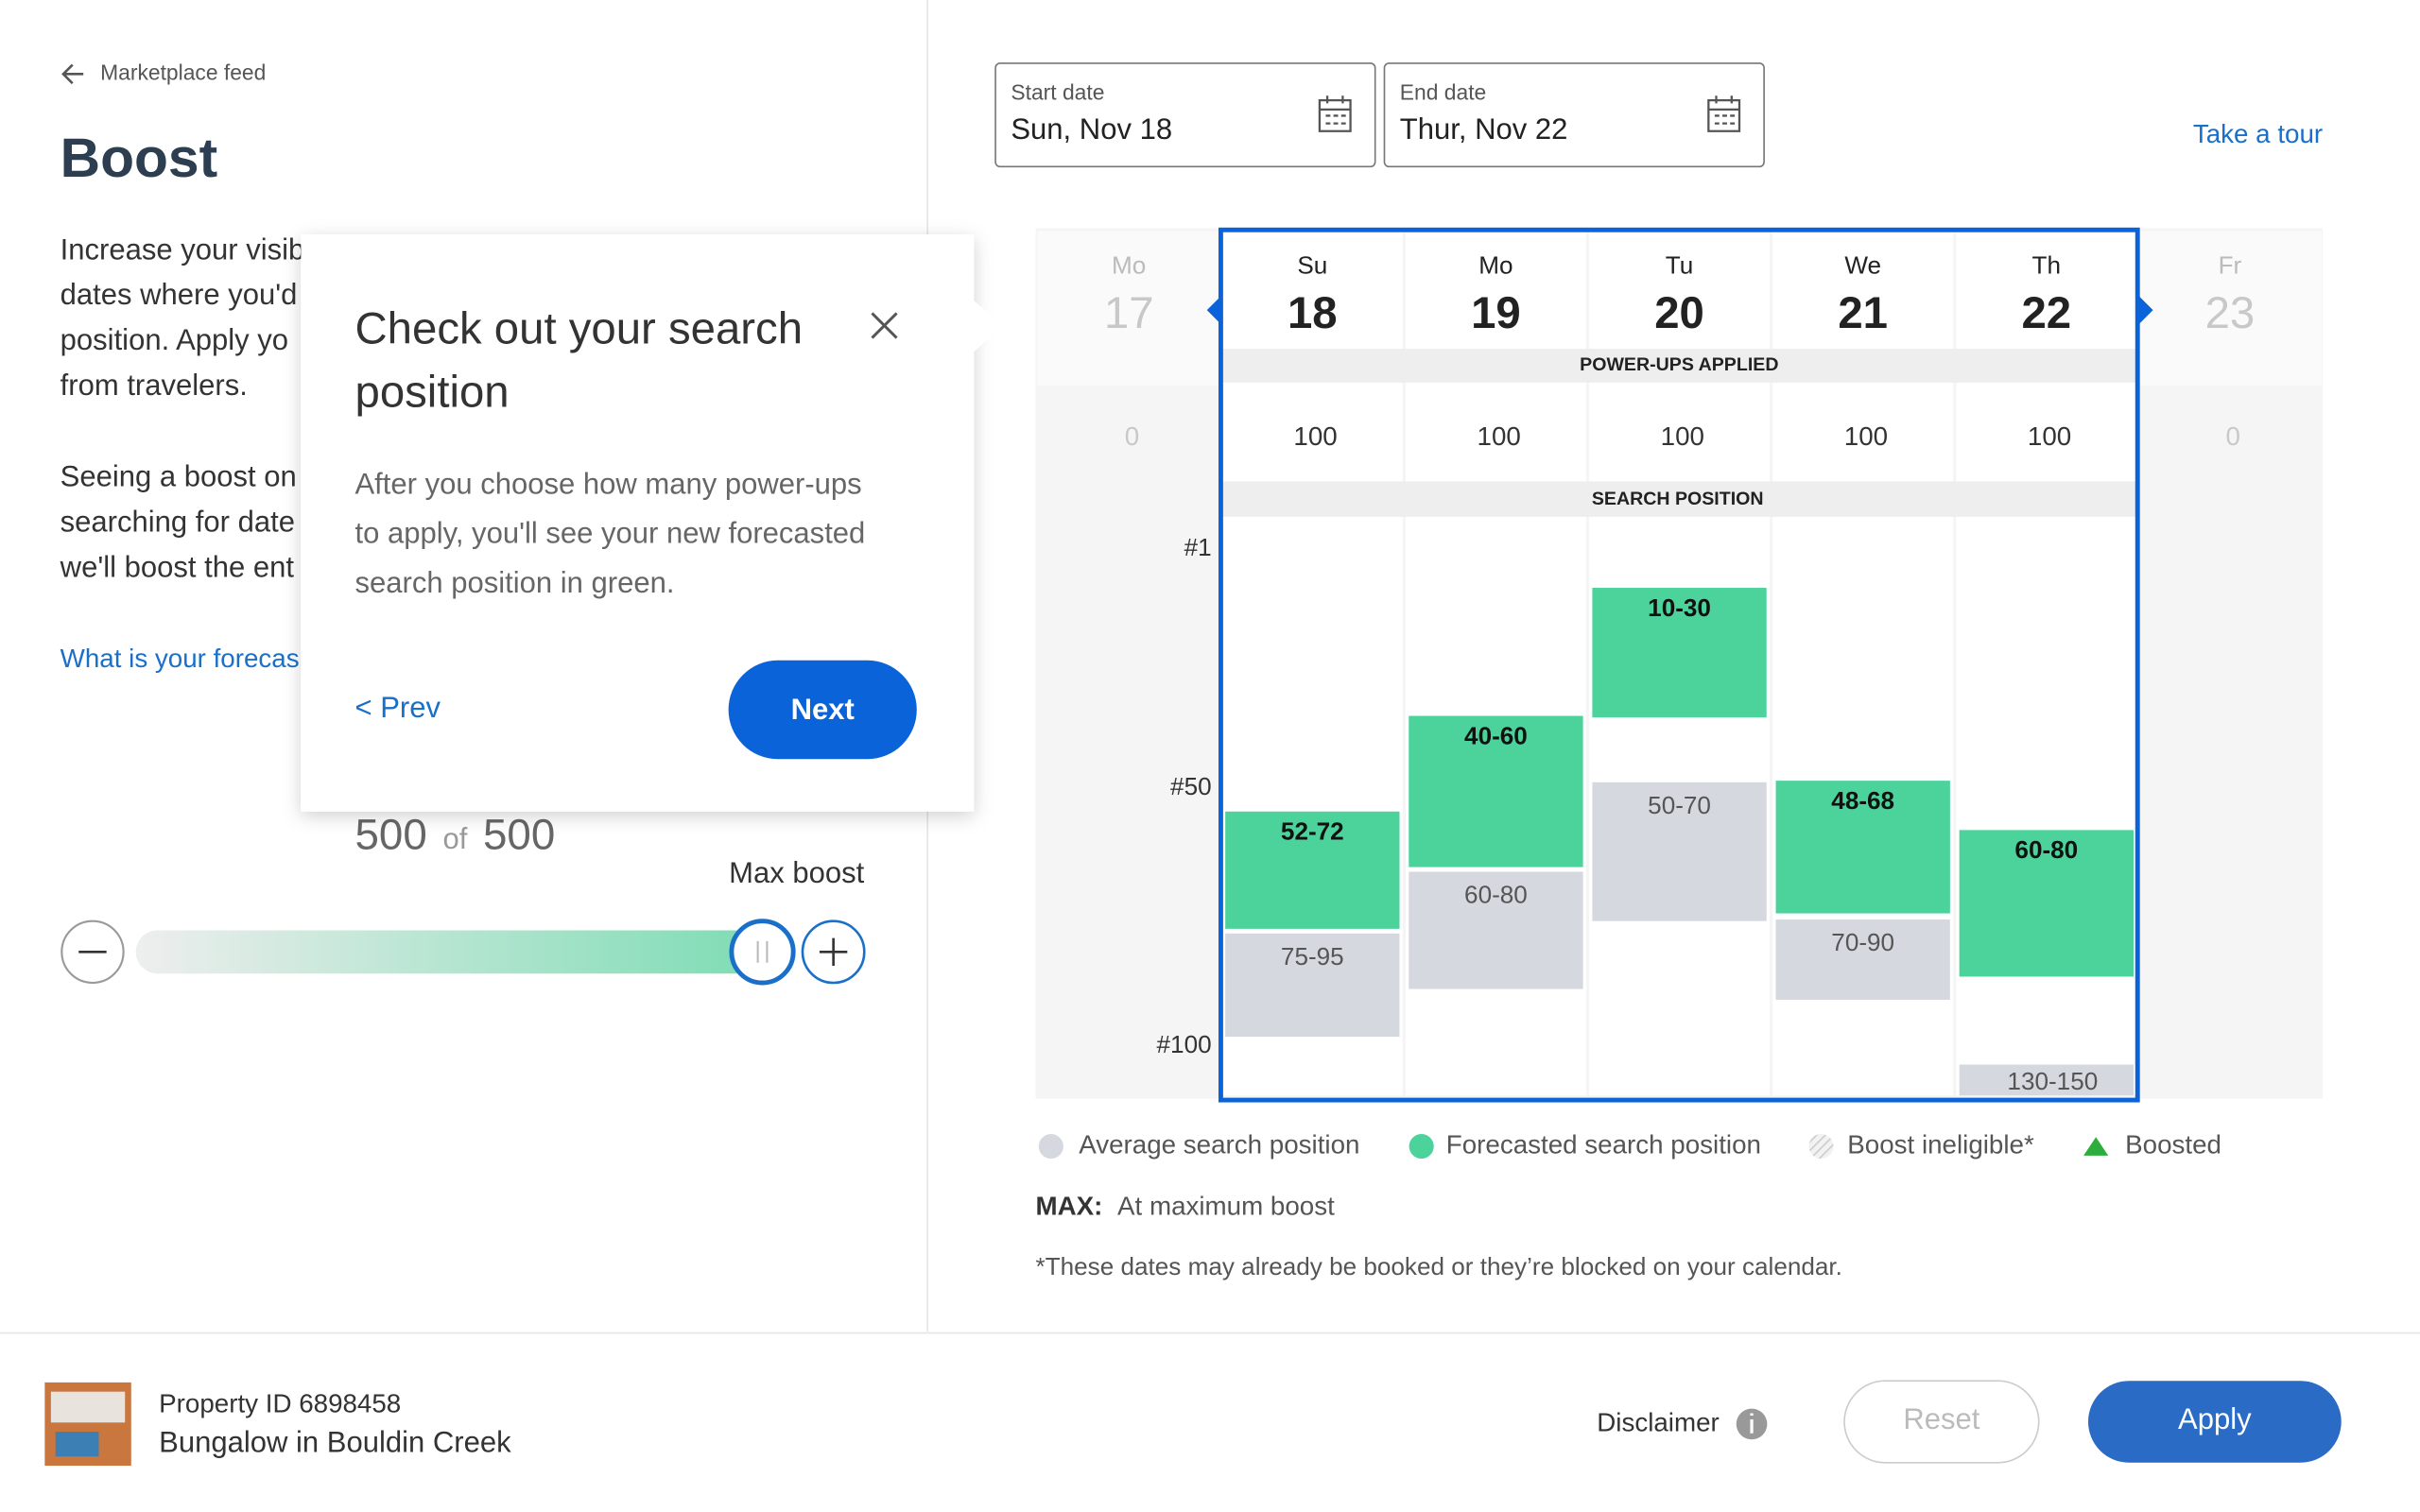 This screenshot has width=2420, height=1512. I want to click on back-arrow, so click(72, 74).